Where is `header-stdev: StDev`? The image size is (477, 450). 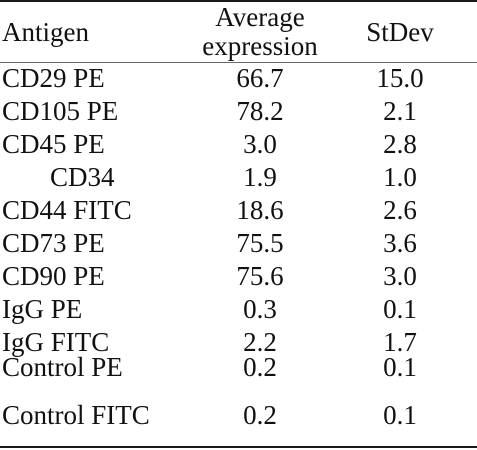
header-stdev: StDev is located at coordinates (400, 32).